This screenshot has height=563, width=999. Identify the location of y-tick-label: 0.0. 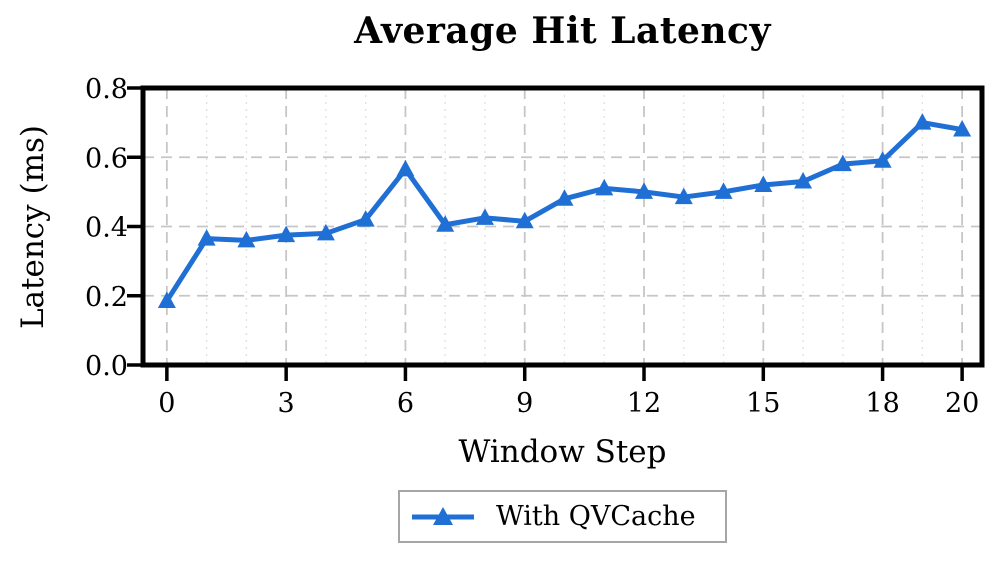
(106, 366).